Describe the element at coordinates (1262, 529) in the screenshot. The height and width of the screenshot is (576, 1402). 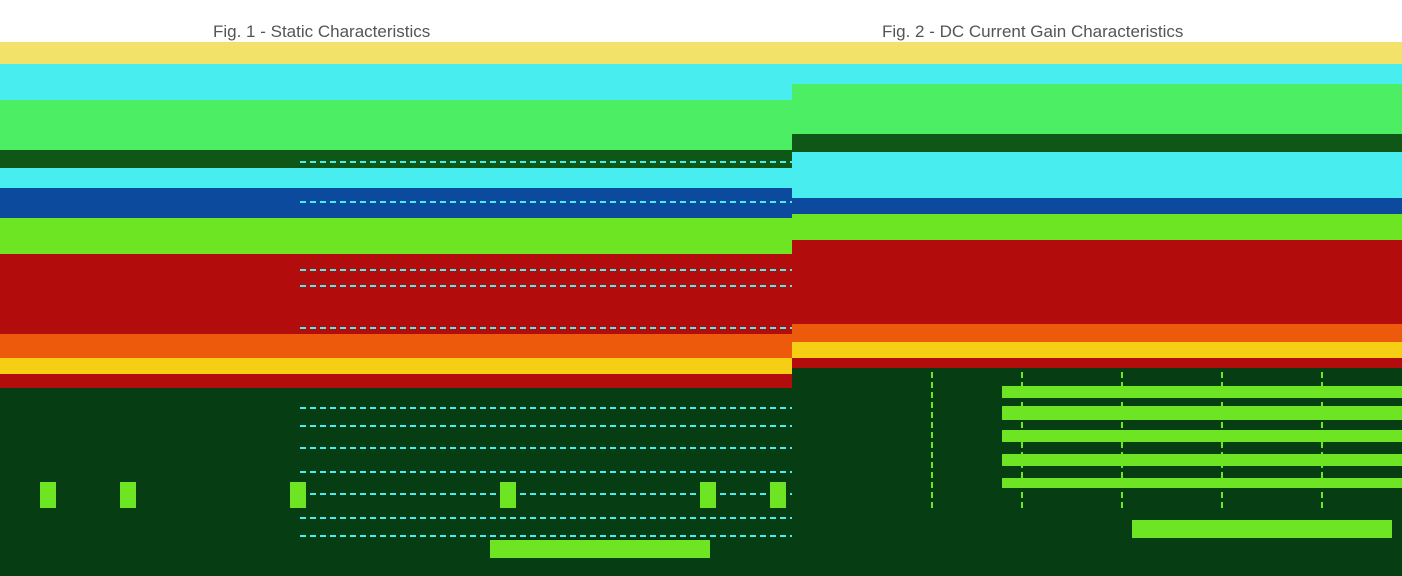
I see `fig2-legend-strip` at that location.